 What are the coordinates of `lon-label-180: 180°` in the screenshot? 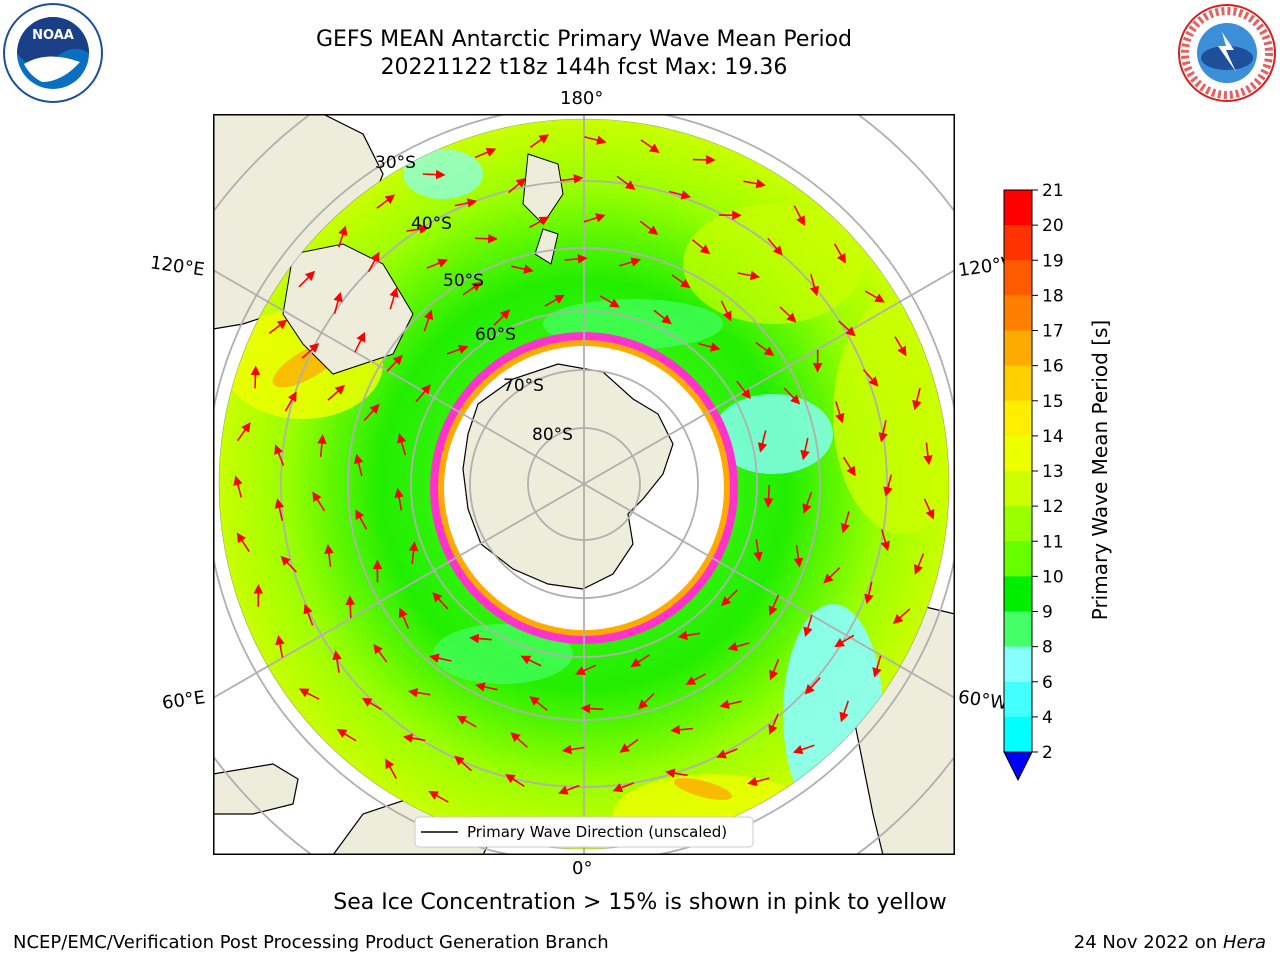 It's located at (582, 98).